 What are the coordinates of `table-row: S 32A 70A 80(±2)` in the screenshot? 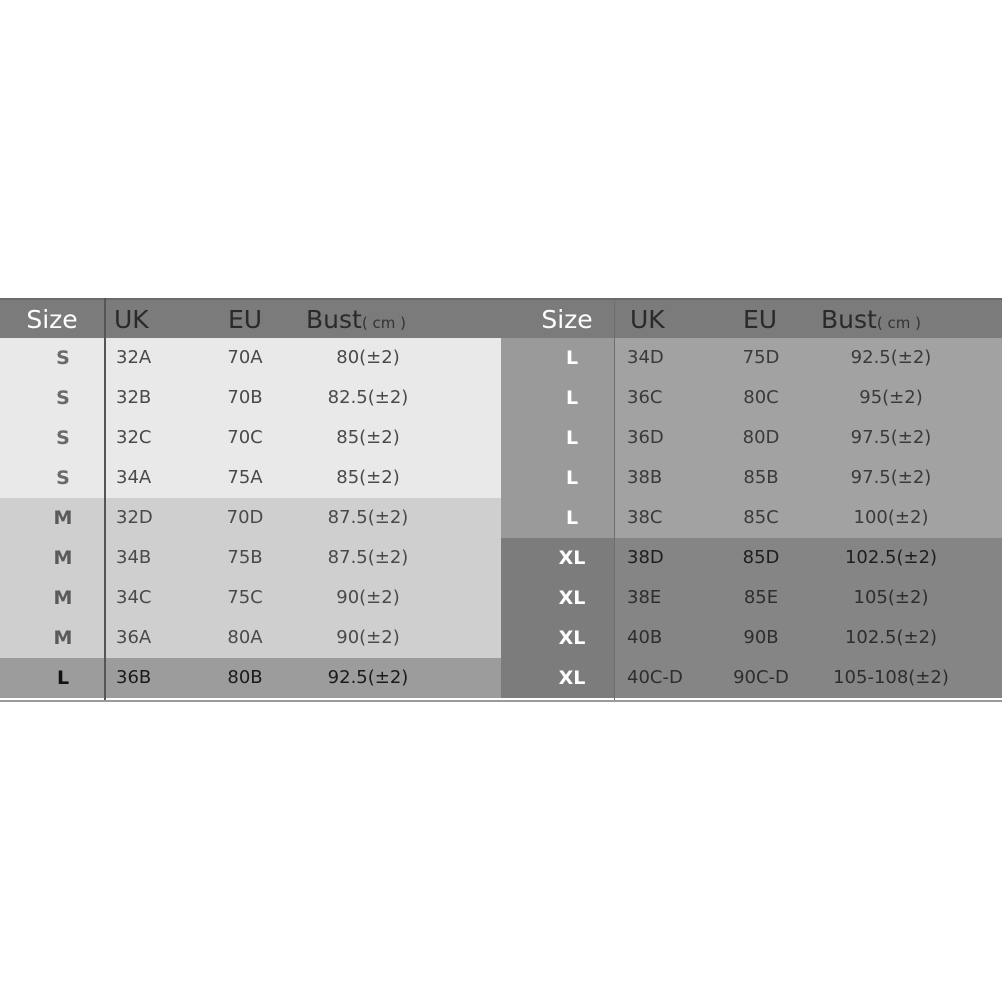 It's located at (250, 358).